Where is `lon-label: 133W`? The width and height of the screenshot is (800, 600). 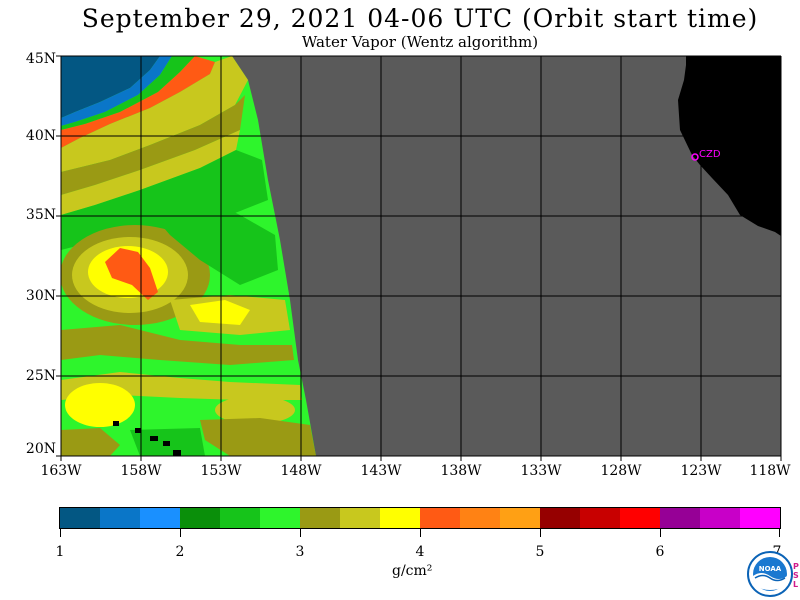
lon-label: 133W is located at coordinates (541, 471).